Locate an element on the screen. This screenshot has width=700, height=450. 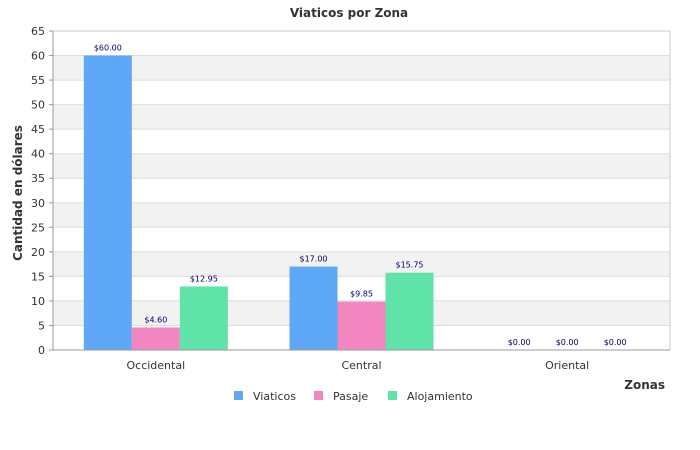
chart-title: Viaticos por Zona is located at coordinates (349, 13).